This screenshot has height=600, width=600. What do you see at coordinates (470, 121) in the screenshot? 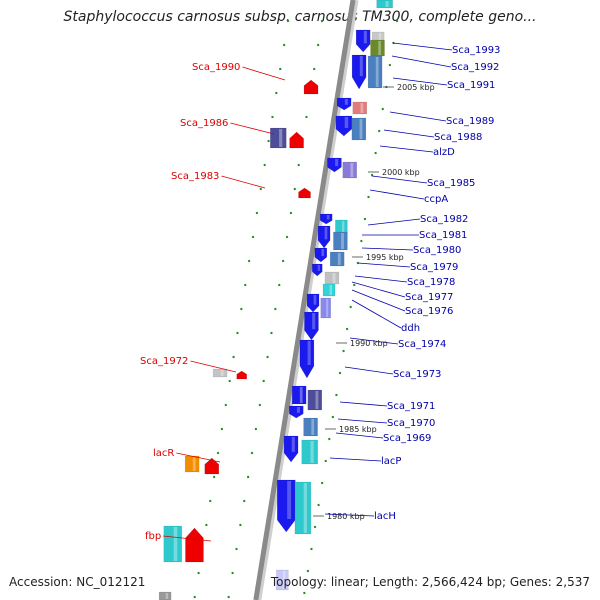
I see `right-label-sca-1989: Sca_1989` at bounding box center [470, 121].